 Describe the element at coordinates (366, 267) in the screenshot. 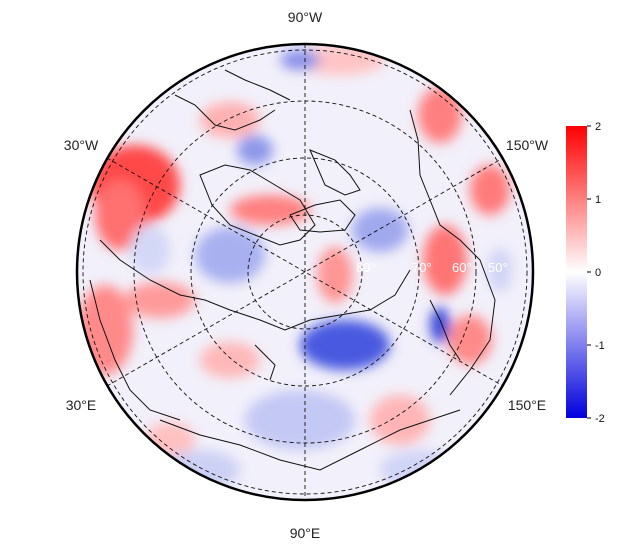

I see `ring-label-80: 80°` at that location.